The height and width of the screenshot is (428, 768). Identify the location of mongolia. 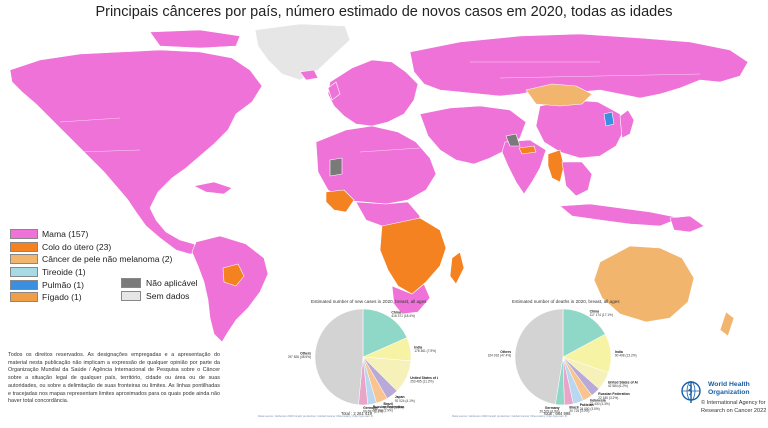
(559, 95).